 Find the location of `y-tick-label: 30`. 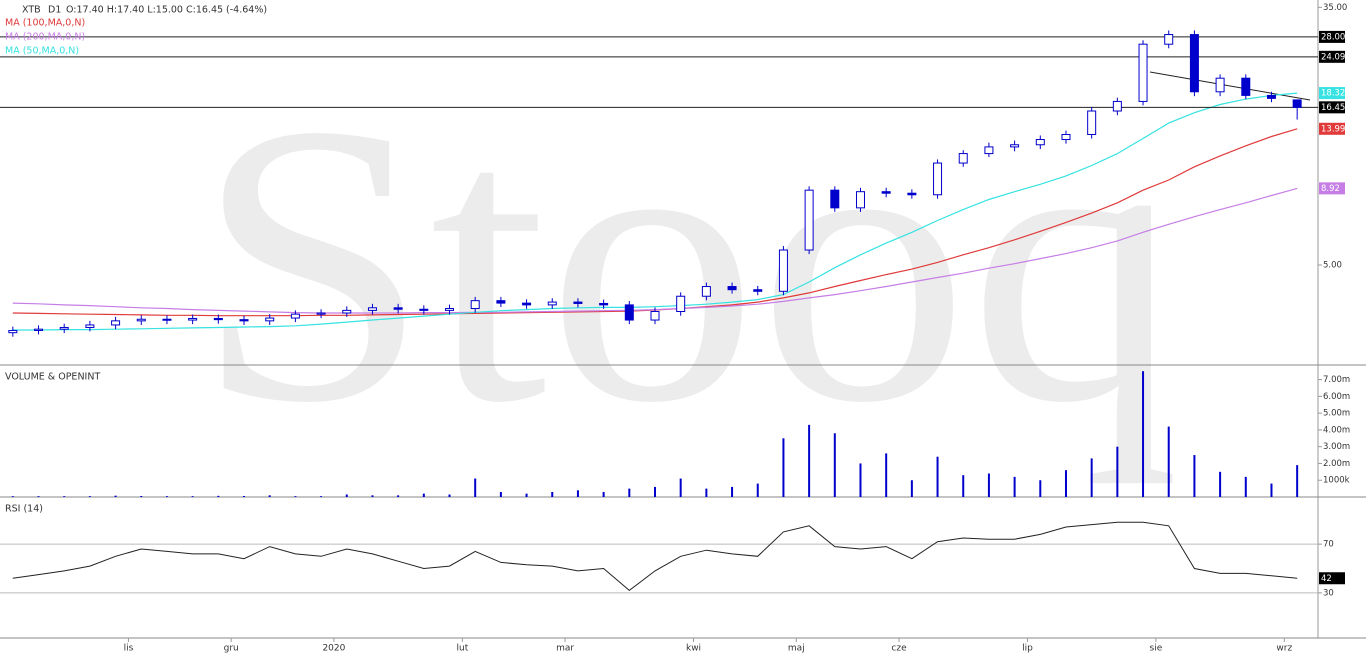

y-tick-label: 30 is located at coordinates (1328, 593).